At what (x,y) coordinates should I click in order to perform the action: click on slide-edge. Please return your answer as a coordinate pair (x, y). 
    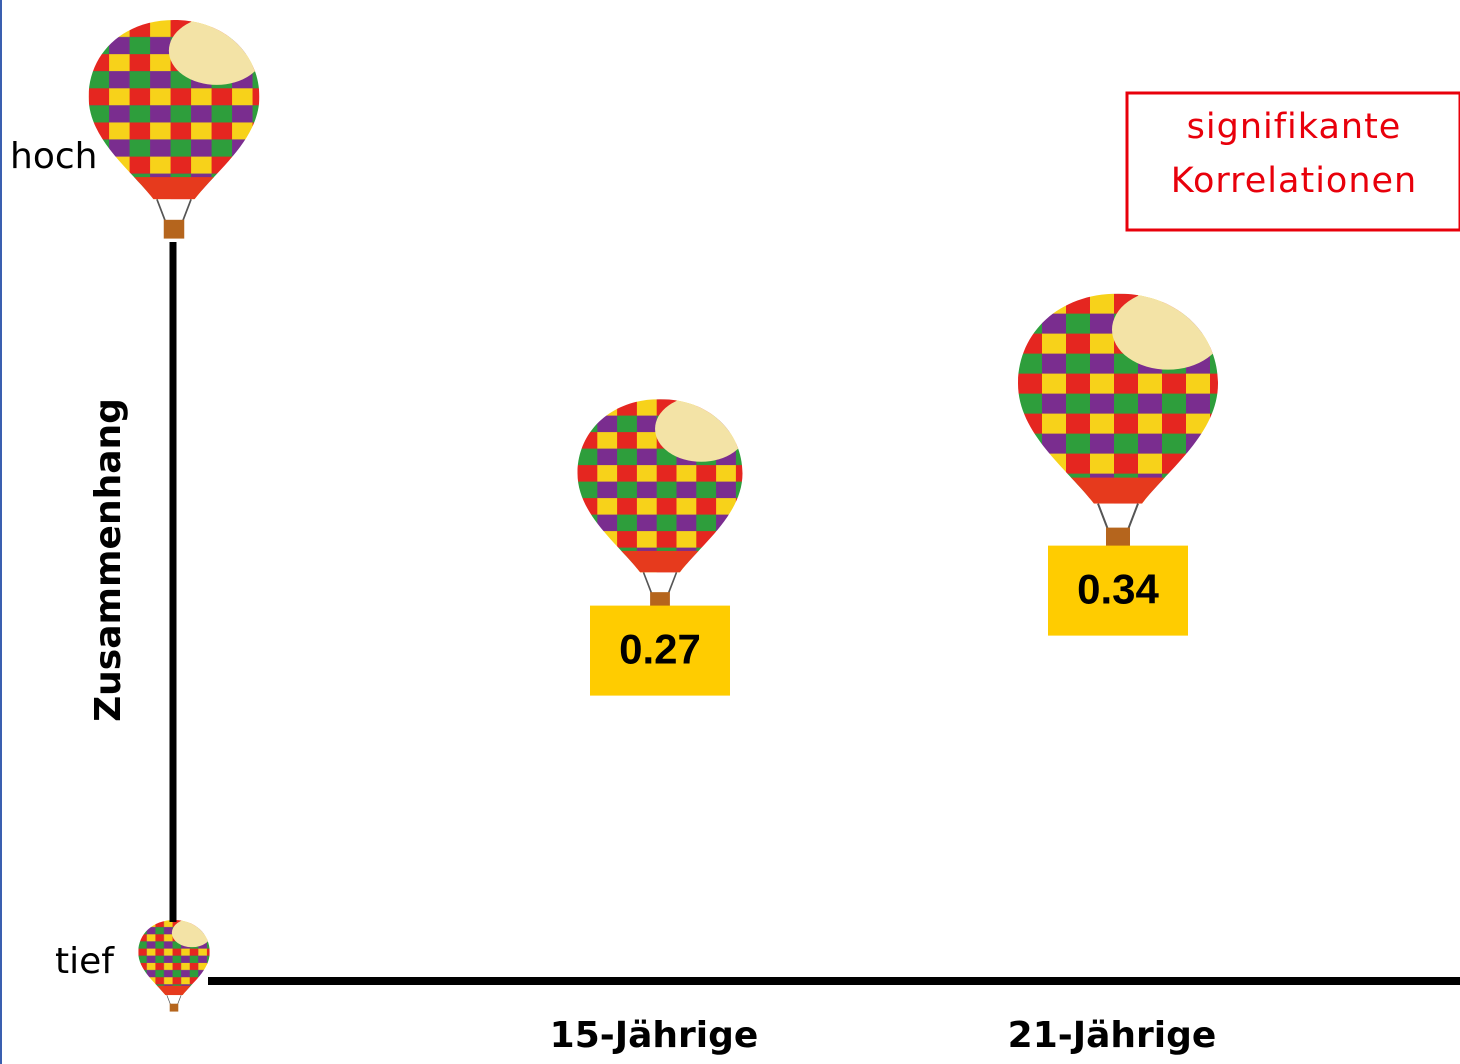
    Looking at the image, I should click on (1, 532).